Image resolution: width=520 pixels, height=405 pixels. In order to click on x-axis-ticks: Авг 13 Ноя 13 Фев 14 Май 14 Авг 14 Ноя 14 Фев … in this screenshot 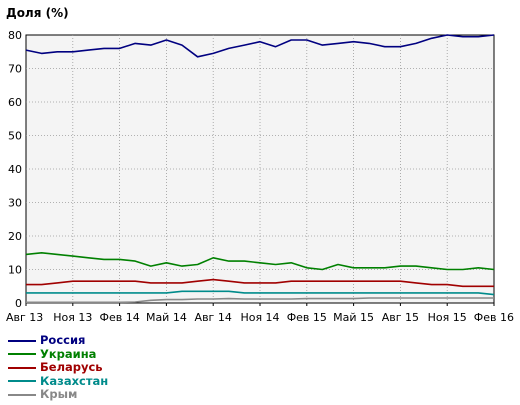, I will do `click(260, 313)`.